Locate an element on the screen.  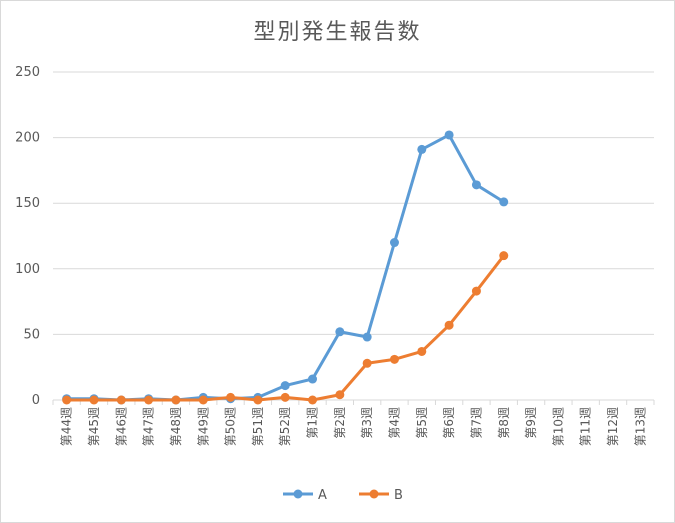
y-tick-label: 50 is located at coordinates (31, 334).